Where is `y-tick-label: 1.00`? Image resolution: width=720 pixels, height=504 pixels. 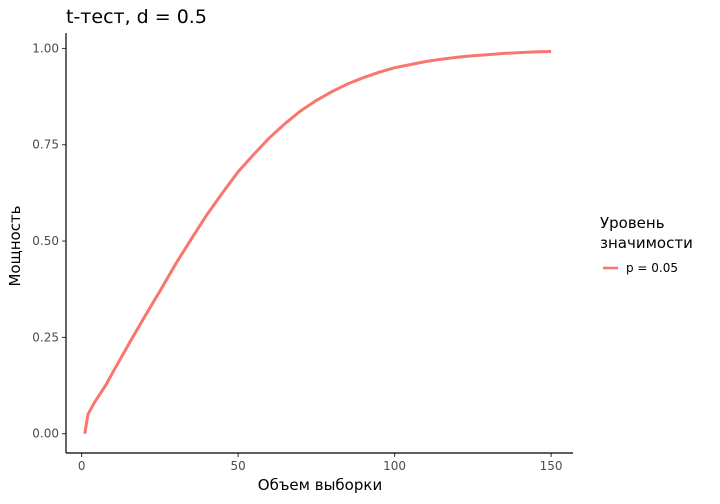
y-tick-label: 1.00 is located at coordinates (45, 48).